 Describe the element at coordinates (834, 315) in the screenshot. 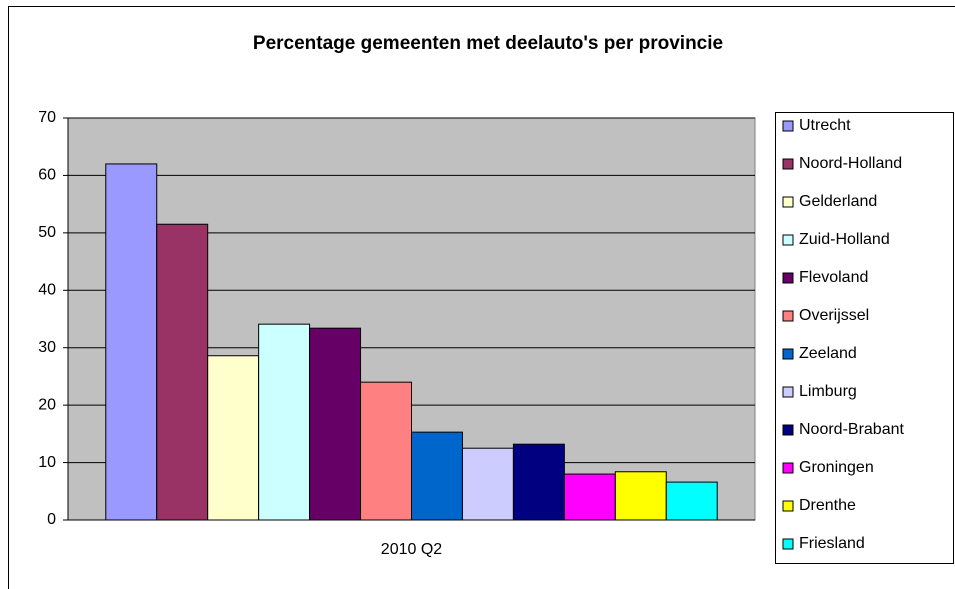

I see `legend-label: Overijssel` at that location.